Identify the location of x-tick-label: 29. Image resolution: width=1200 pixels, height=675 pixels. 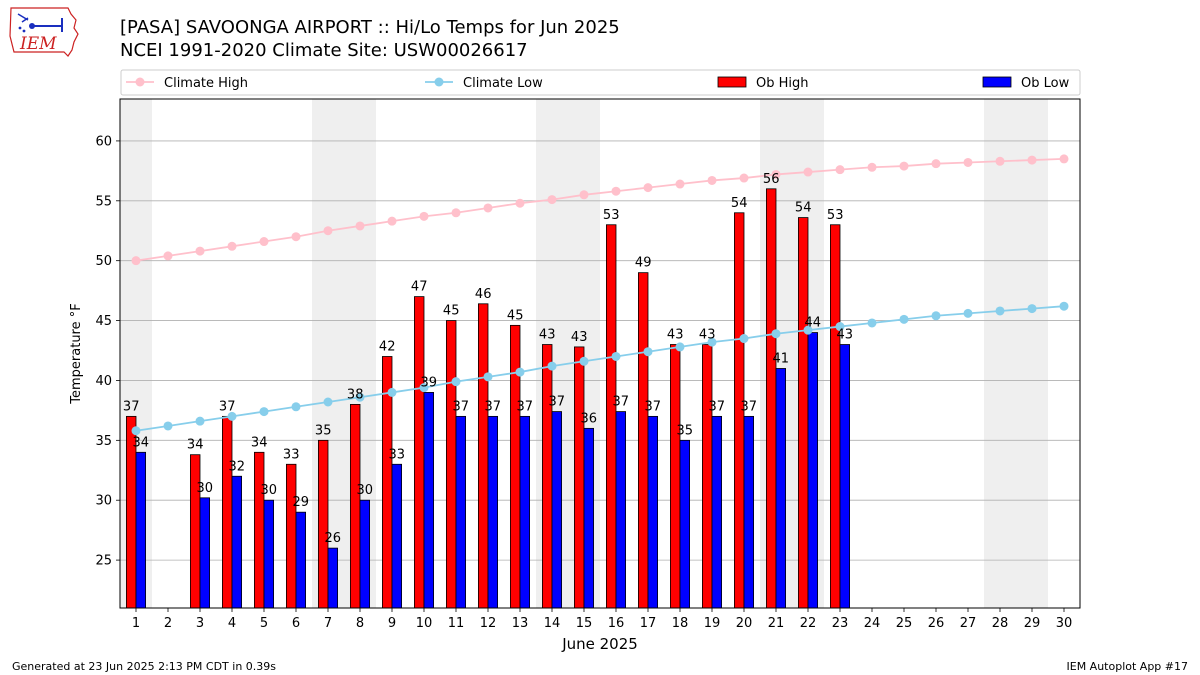
(1032, 623).